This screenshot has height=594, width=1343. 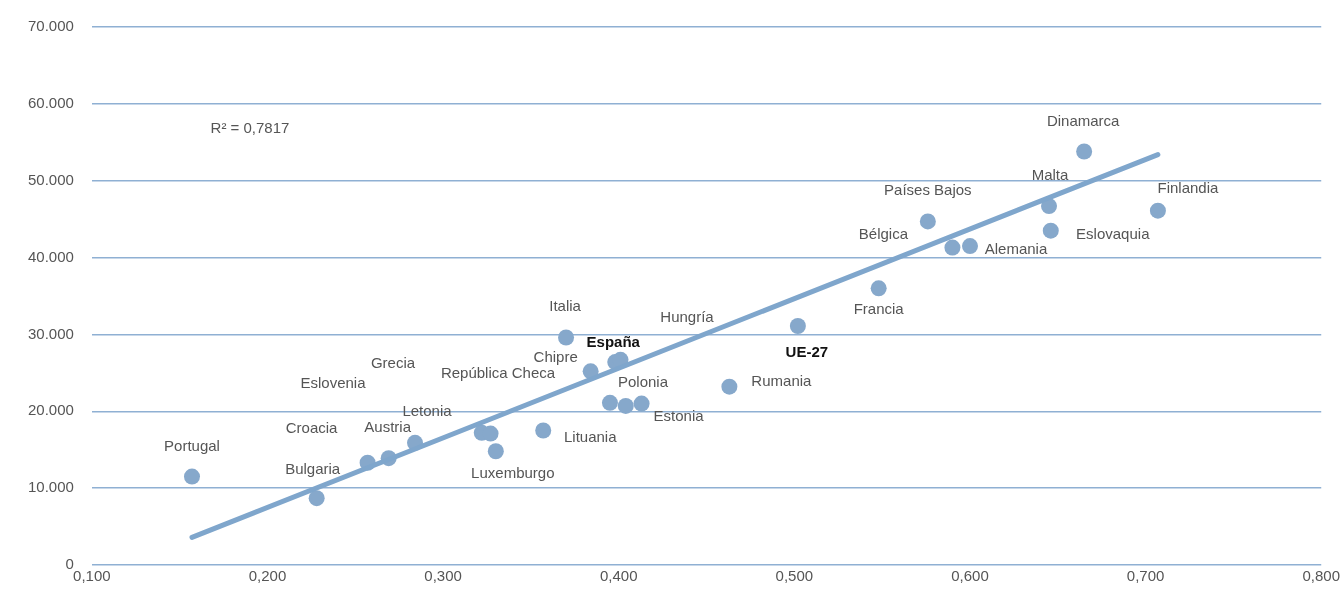 I want to click on annotation: Chipre, so click(x=555, y=357).